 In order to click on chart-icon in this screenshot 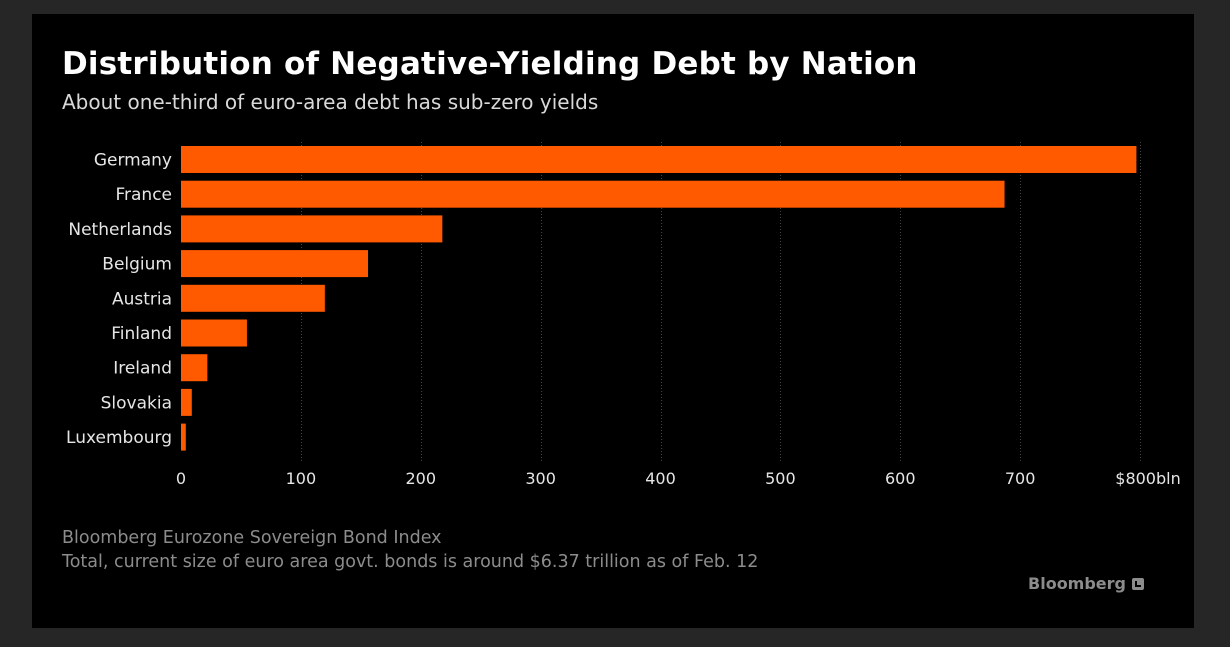, I will do `click(1138, 583)`.